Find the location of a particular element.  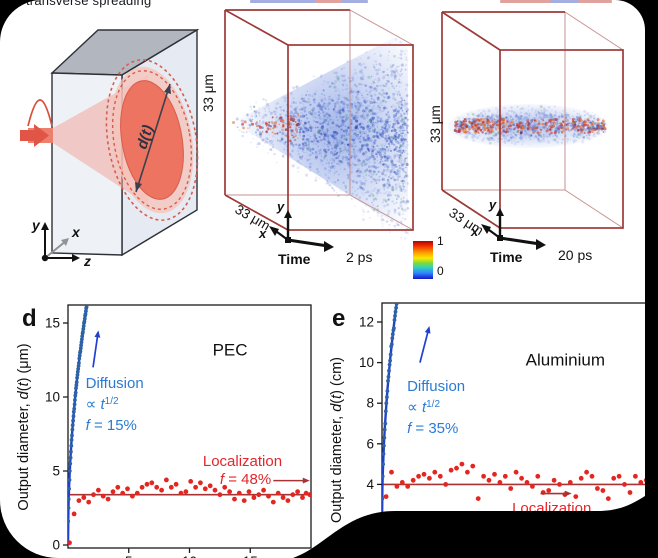

time-label-c: Time is located at coordinates (506, 257).